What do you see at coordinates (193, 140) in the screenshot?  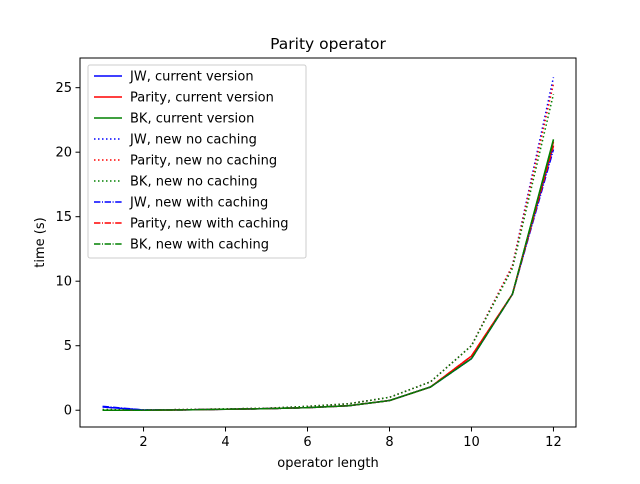 I see `legend-label-3: JW, new no caching` at bounding box center [193, 140].